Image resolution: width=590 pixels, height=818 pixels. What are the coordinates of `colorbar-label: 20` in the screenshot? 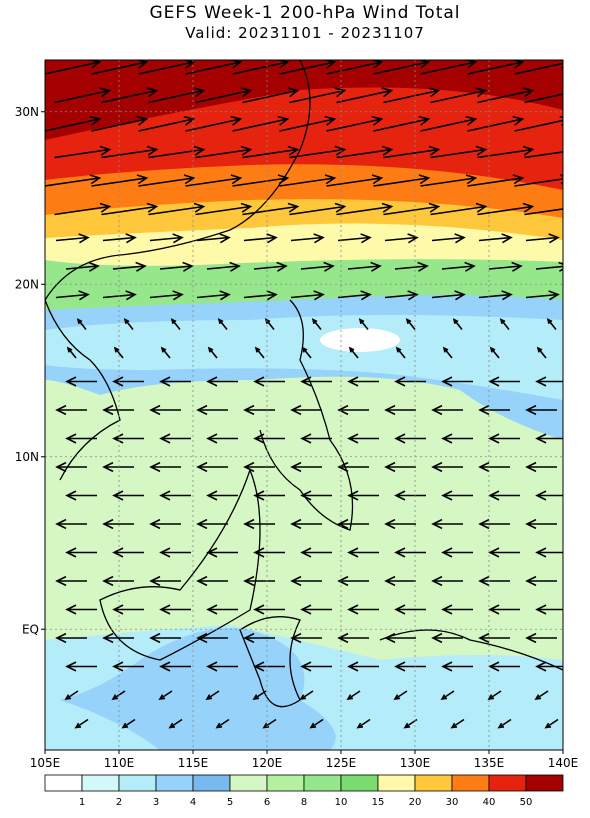 It's located at (415, 802).